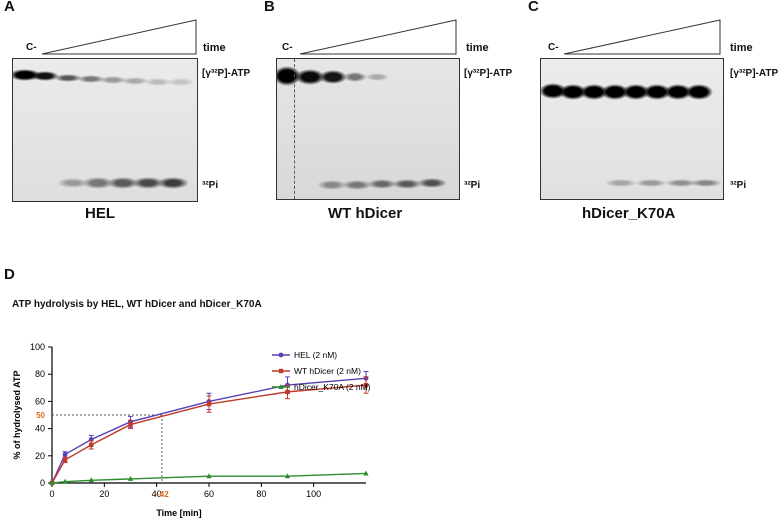 This screenshot has width=778, height=521. Describe the element at coordinates (368, 129) in the screenshot. I see `panel-b-gel` at that location.